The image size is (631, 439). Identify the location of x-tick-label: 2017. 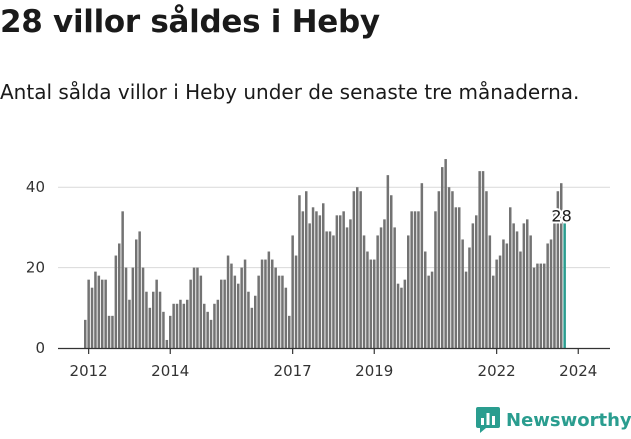
(293, 371).